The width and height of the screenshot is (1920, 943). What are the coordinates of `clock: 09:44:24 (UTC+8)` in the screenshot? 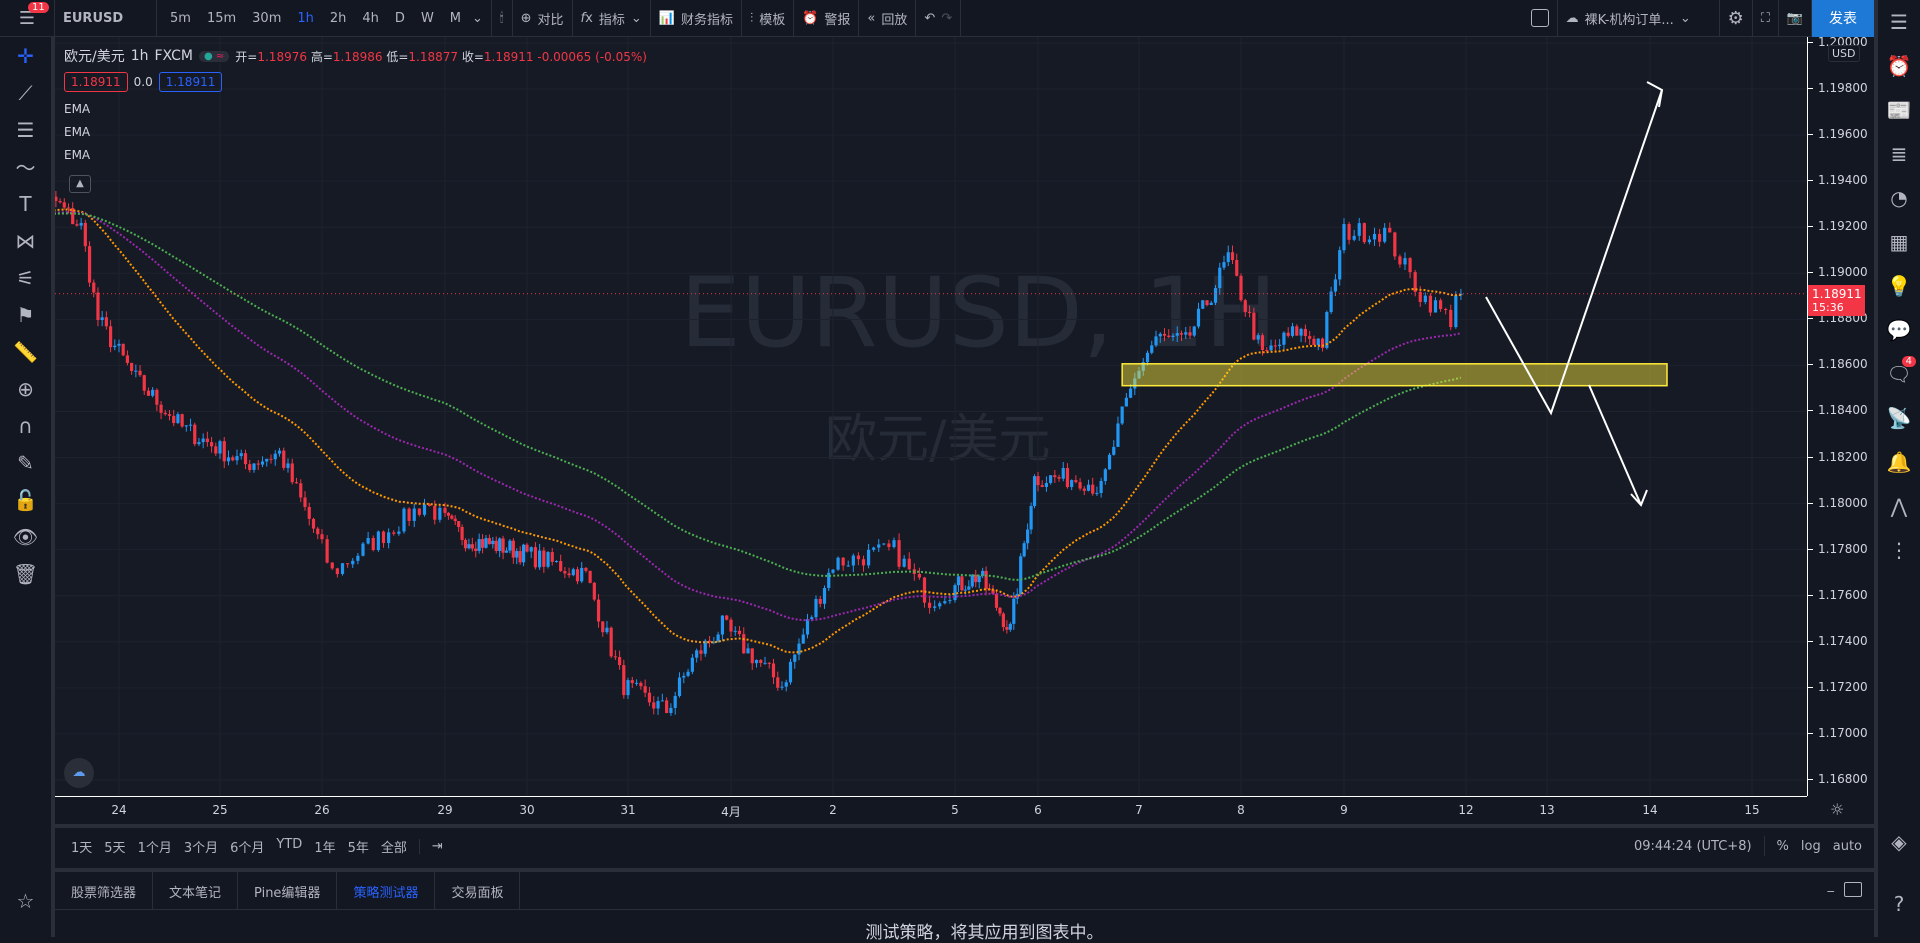 It's located at (1692, 846).